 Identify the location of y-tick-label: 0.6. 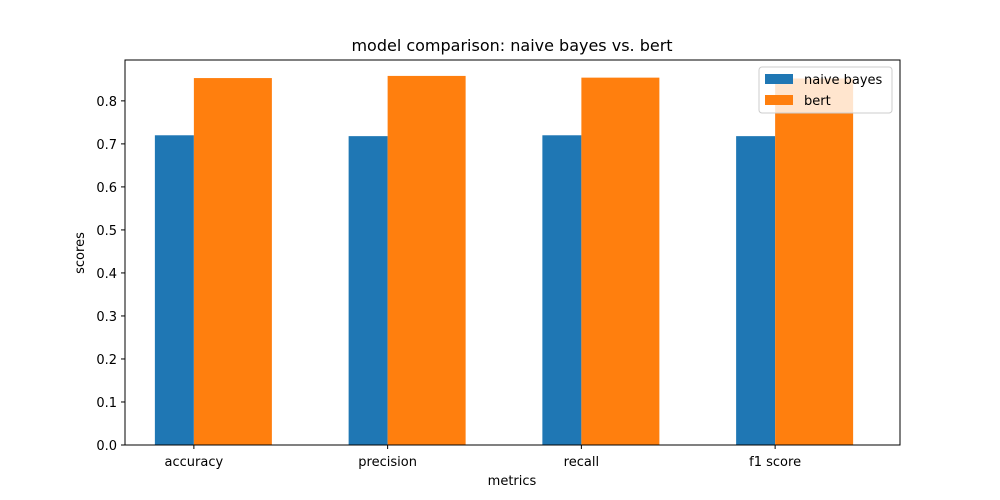
(106, 188).